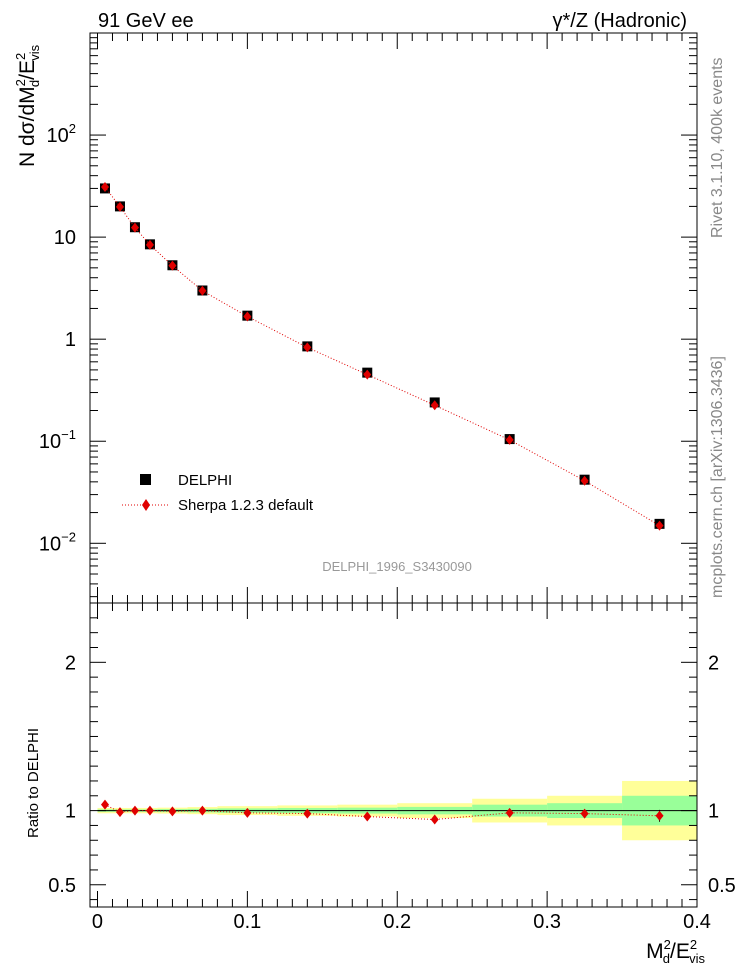 Image resolution: width=746 pixels, height=972 pixels. I want to click on main-ylabel: N dσ/dM2d/E2vis, so click(27, 105).